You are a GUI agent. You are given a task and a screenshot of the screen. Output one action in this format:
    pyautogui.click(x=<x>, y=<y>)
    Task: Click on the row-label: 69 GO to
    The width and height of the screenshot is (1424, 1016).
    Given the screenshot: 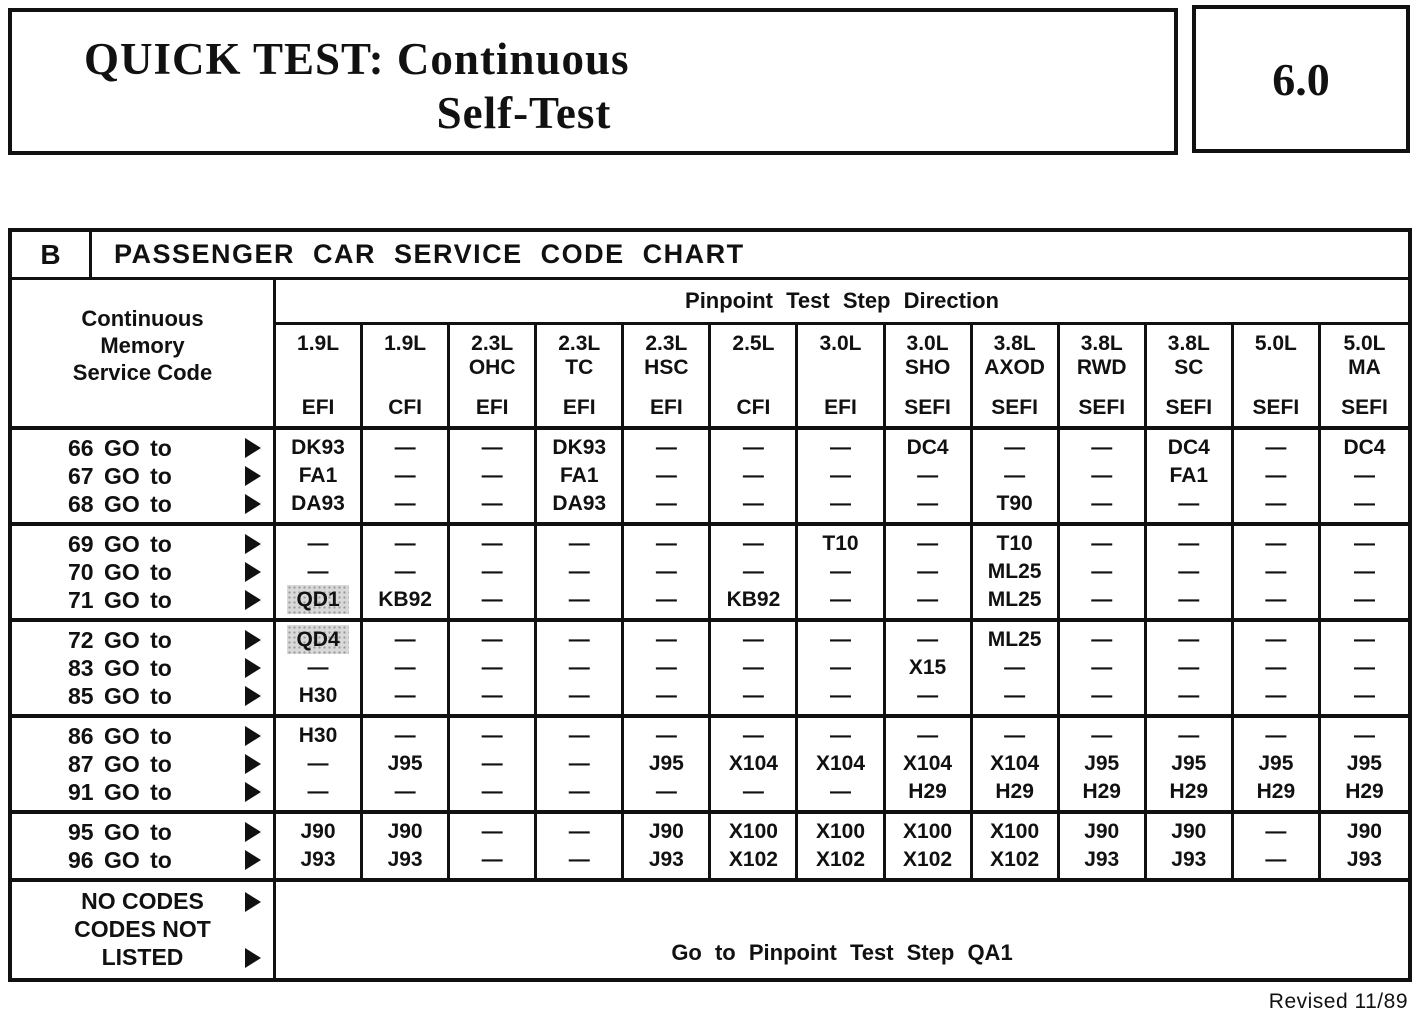 What is the action you would take?
    pyautogui.click(x=142, y=544)
    